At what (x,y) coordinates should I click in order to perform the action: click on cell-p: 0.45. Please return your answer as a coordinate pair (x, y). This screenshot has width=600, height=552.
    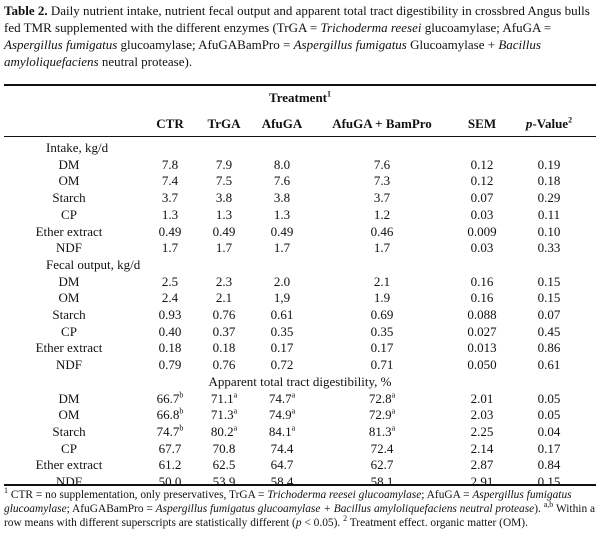
    Looking at the image, I should click on (549, 331).